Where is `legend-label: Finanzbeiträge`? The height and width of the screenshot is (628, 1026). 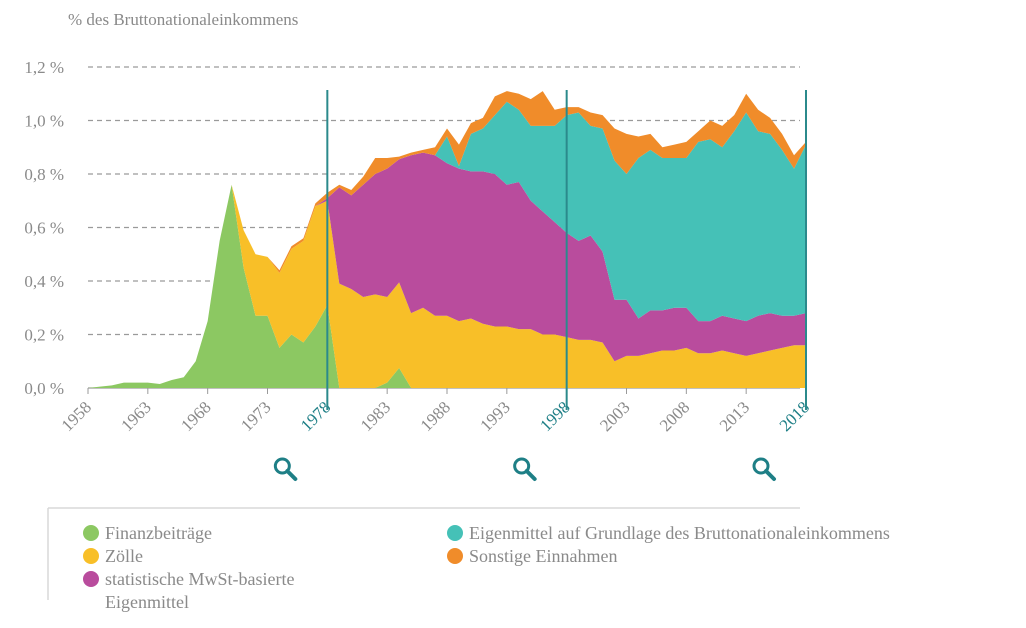 legend-label: Finanzbeiträge is located at coordinates (158, 533).